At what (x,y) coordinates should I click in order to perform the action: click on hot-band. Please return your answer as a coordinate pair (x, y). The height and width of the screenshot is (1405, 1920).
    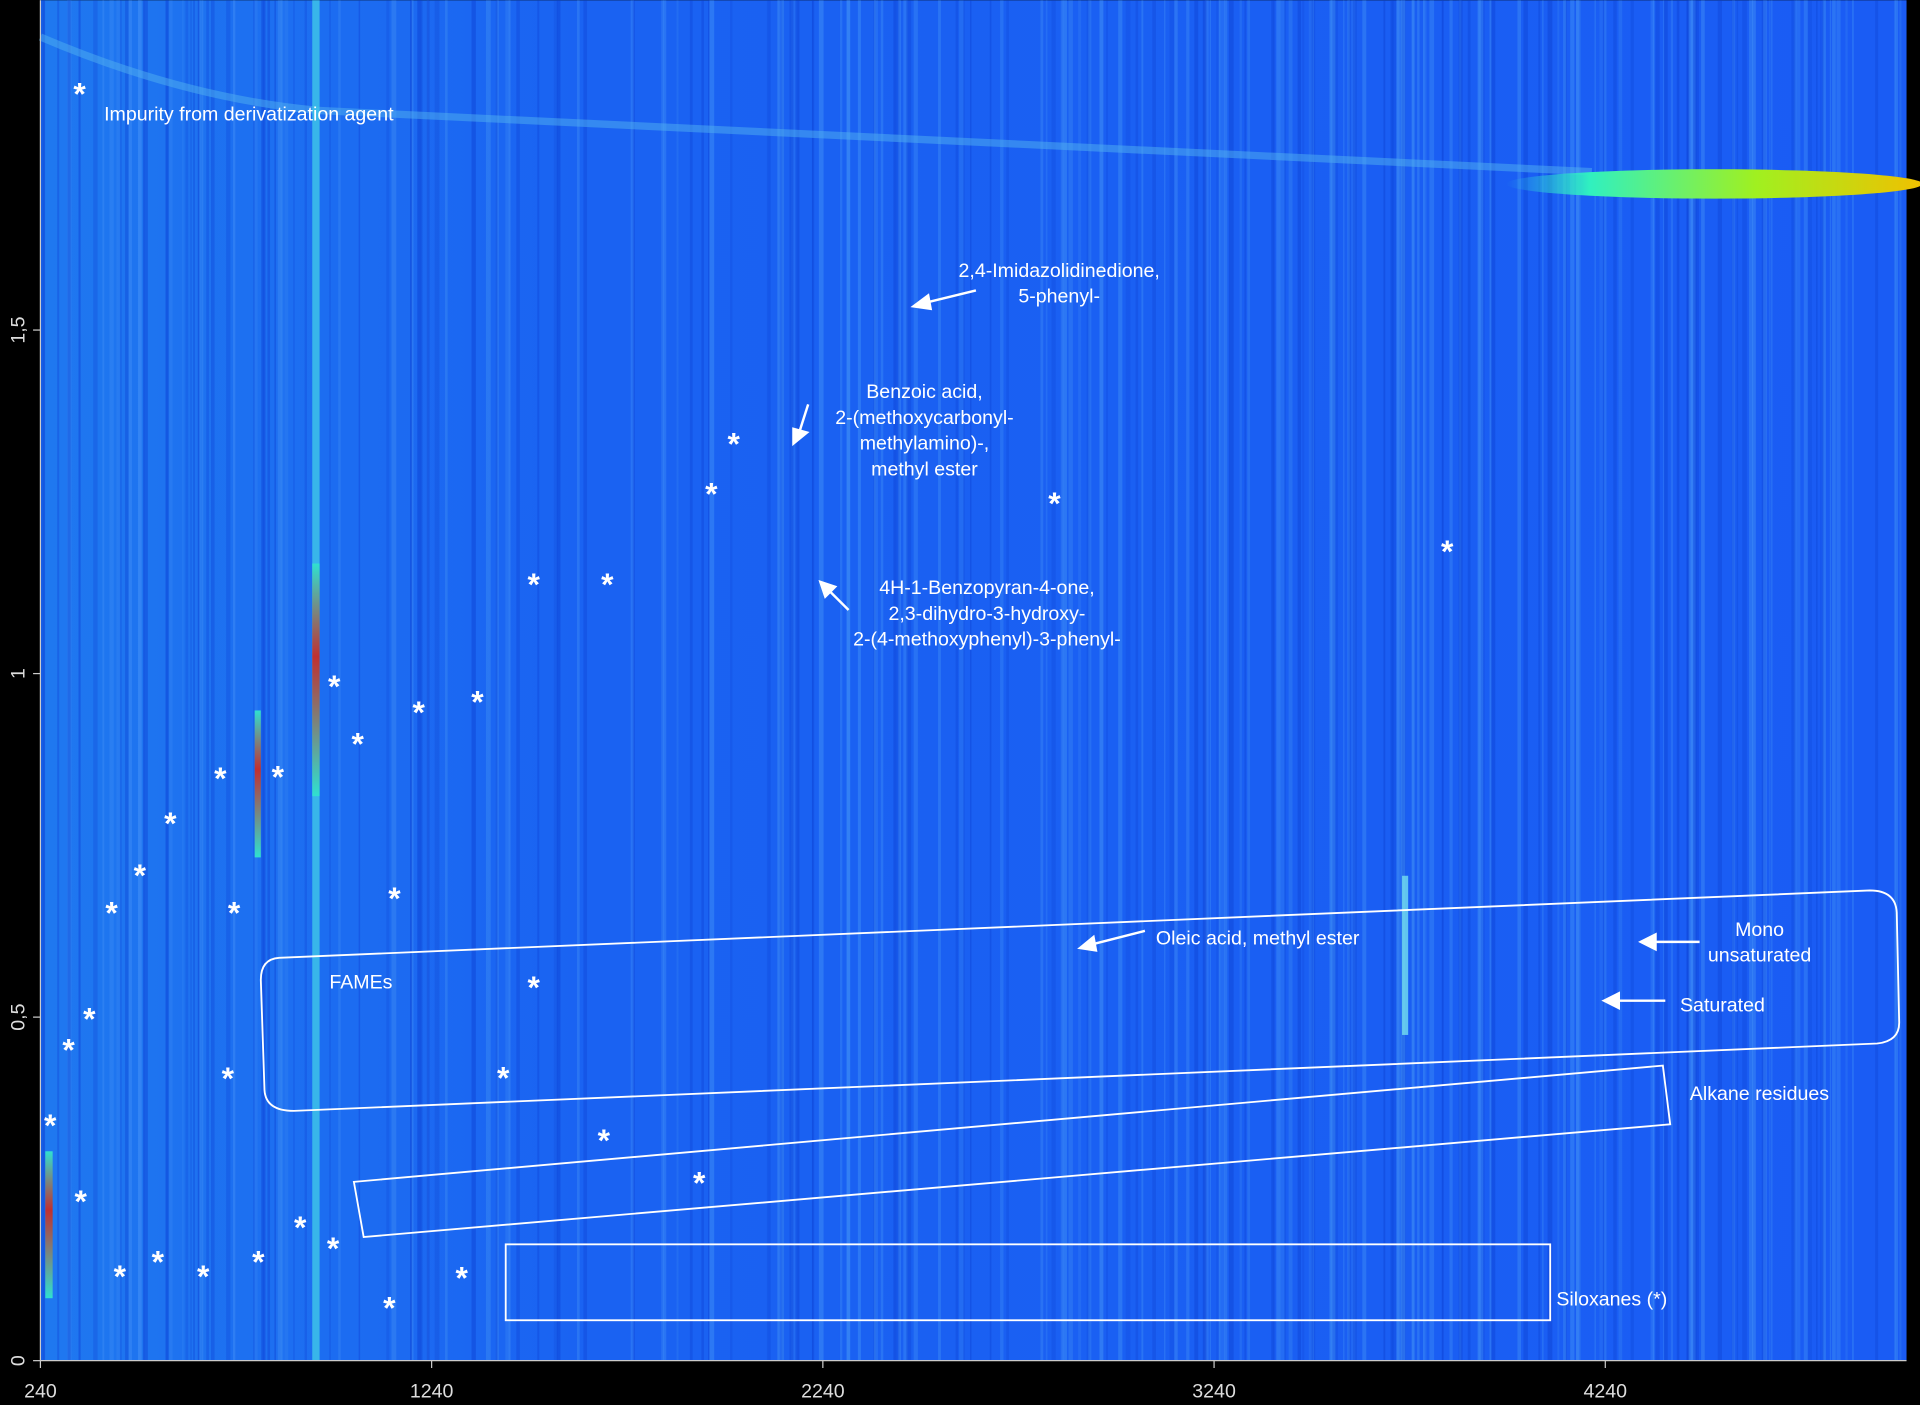
    Looking at the image, I should click on (1713, 184).